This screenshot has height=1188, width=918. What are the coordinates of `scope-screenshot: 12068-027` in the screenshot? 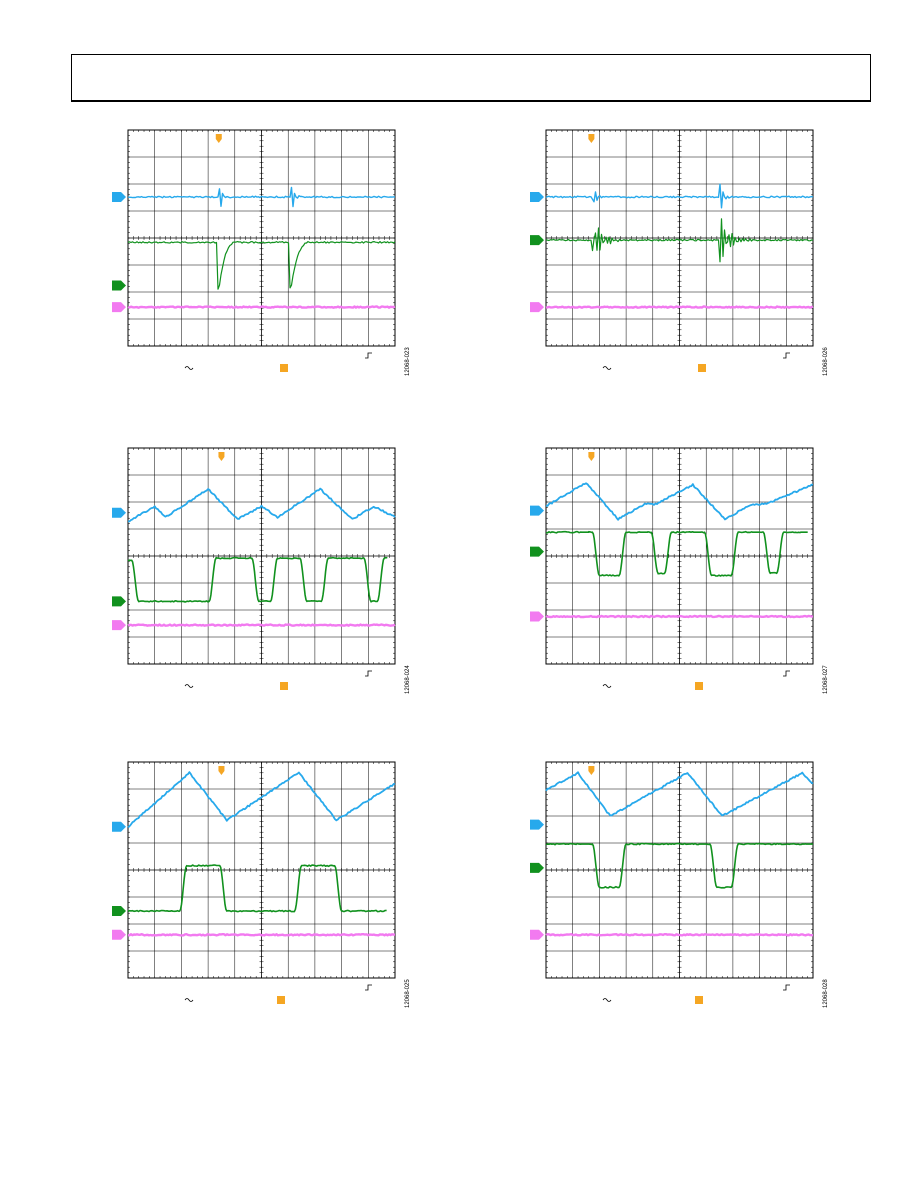 It's located at (683, 583).